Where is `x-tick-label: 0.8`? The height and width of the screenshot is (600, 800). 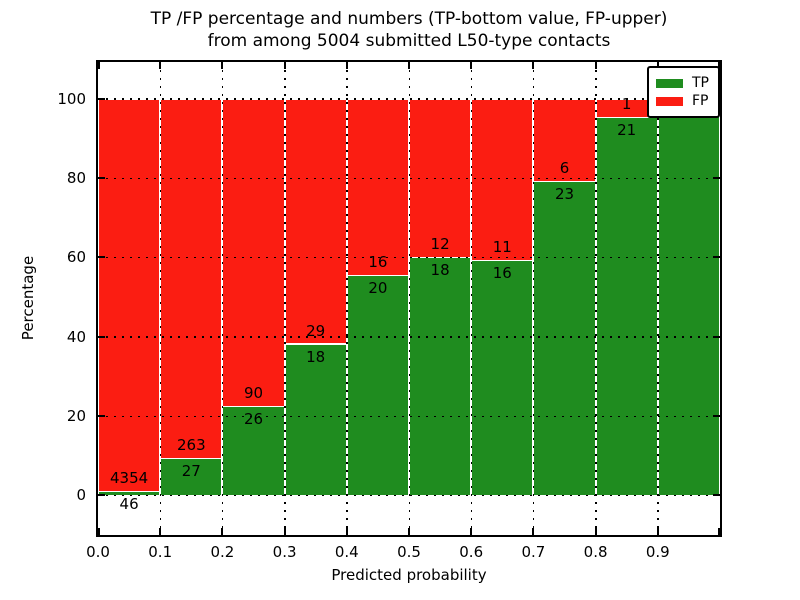 x-tick-label: 0.8 is located at coordinates (595, 552).